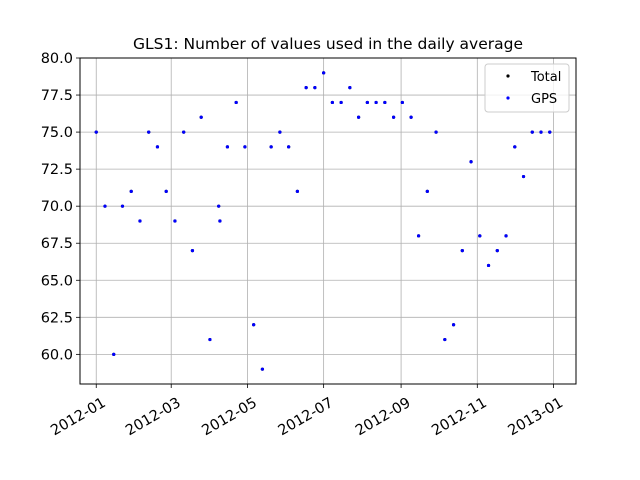  I want to click on y-tick-label: 72.5, so click(57, 170).